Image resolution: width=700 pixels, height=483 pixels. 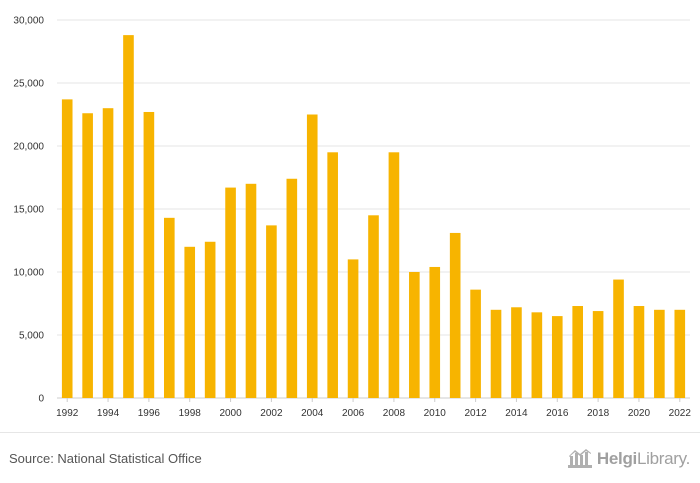 I want to click on bar-2003, so click(x=292, y=288).